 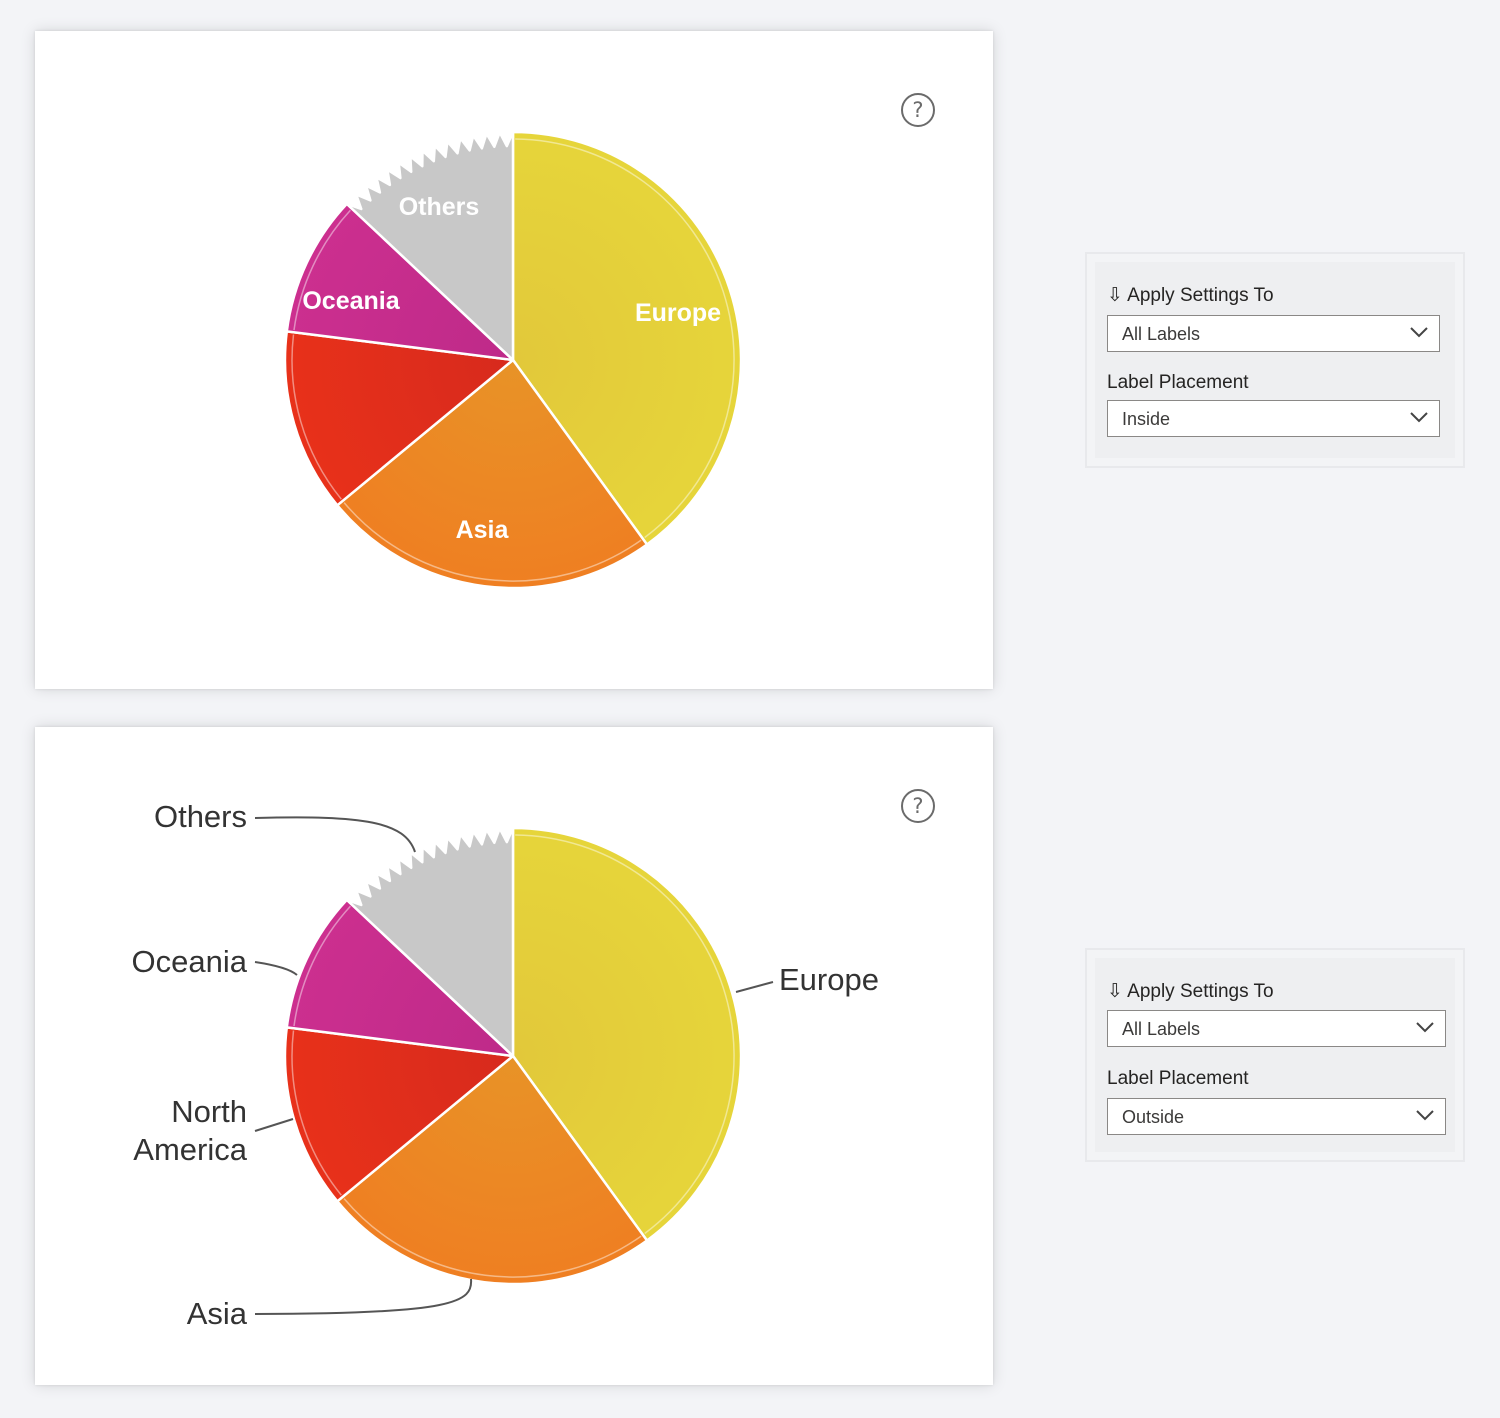 I want to click on slice-label-north-america: North America, so click(x=190, y=1130).